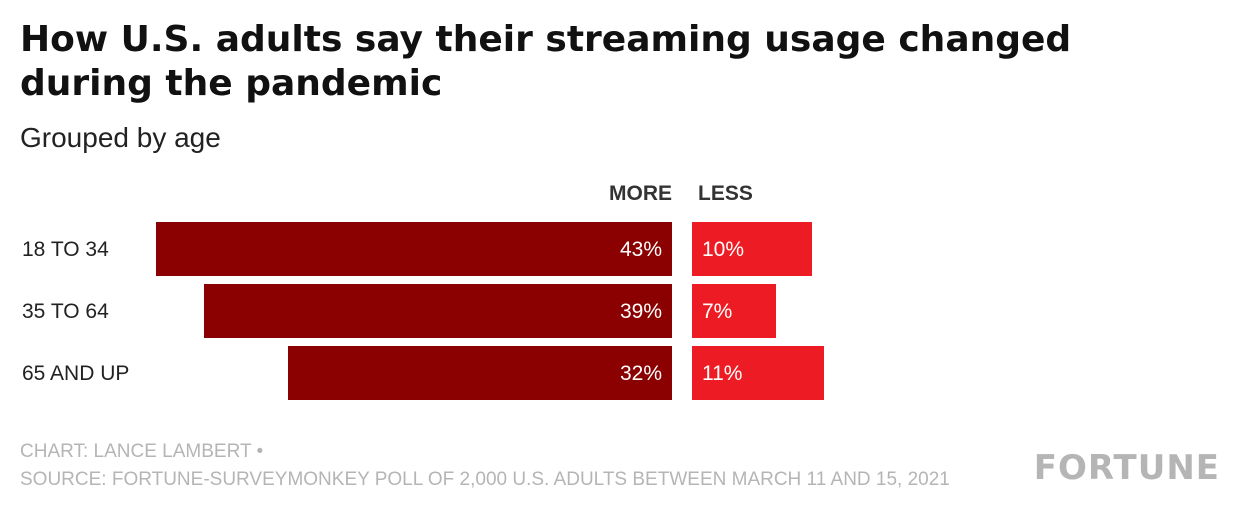  I want to click on column-header-more: MORE, so click(640, 193).